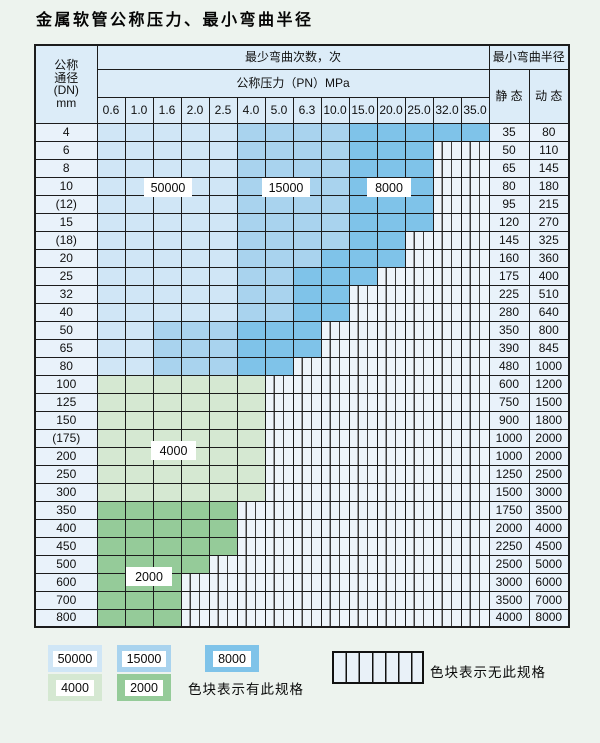 The image size is (600, 743). What do you see at coordinates (66, 528) in the screenshot?
I see `dn-cell: 400` at bounding box center [66, 528].